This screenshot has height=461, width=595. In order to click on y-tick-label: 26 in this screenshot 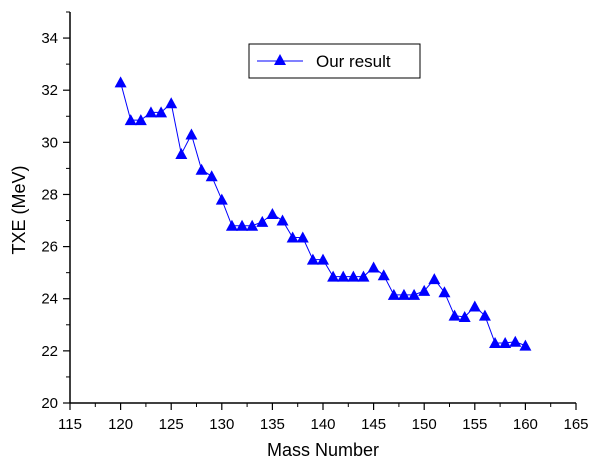, I will do `click(49, 247)`.